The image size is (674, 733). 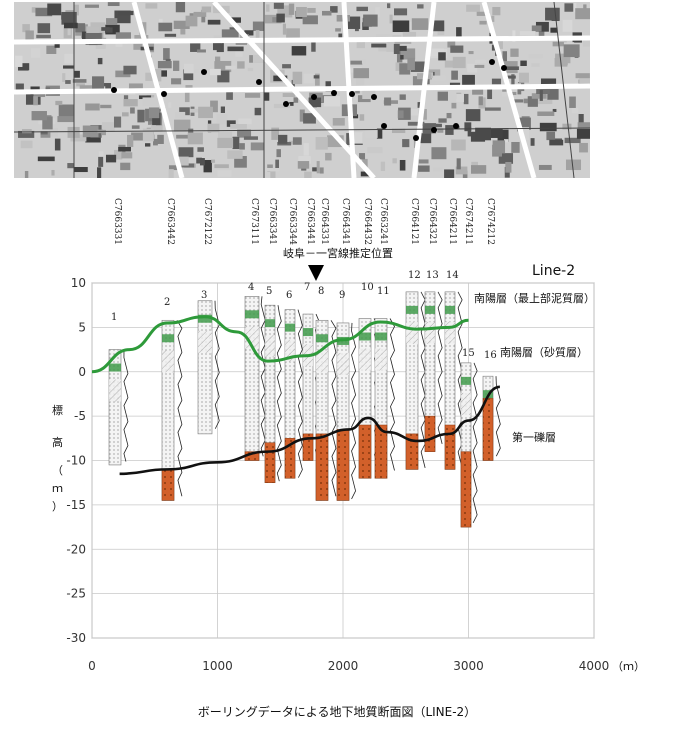 What do you see at coordinates (468, 666) in the screenshot?
I see `x-tick-label: 3000` at bounding box center [468, 666].